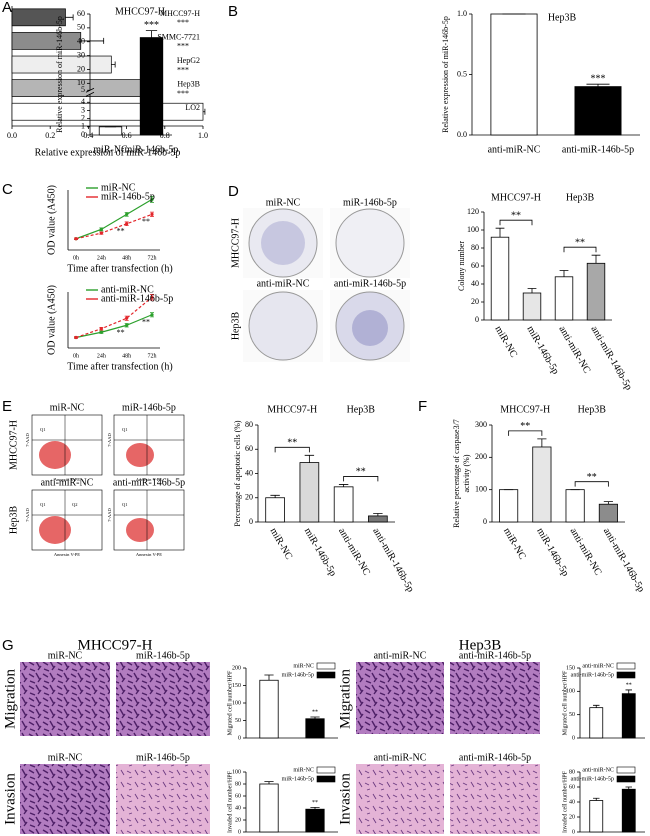 The height and width of the screenshot is (836, 650). Describe the element at coordinates (90, 74) in the screenshot. I see `y-axis` at that location.